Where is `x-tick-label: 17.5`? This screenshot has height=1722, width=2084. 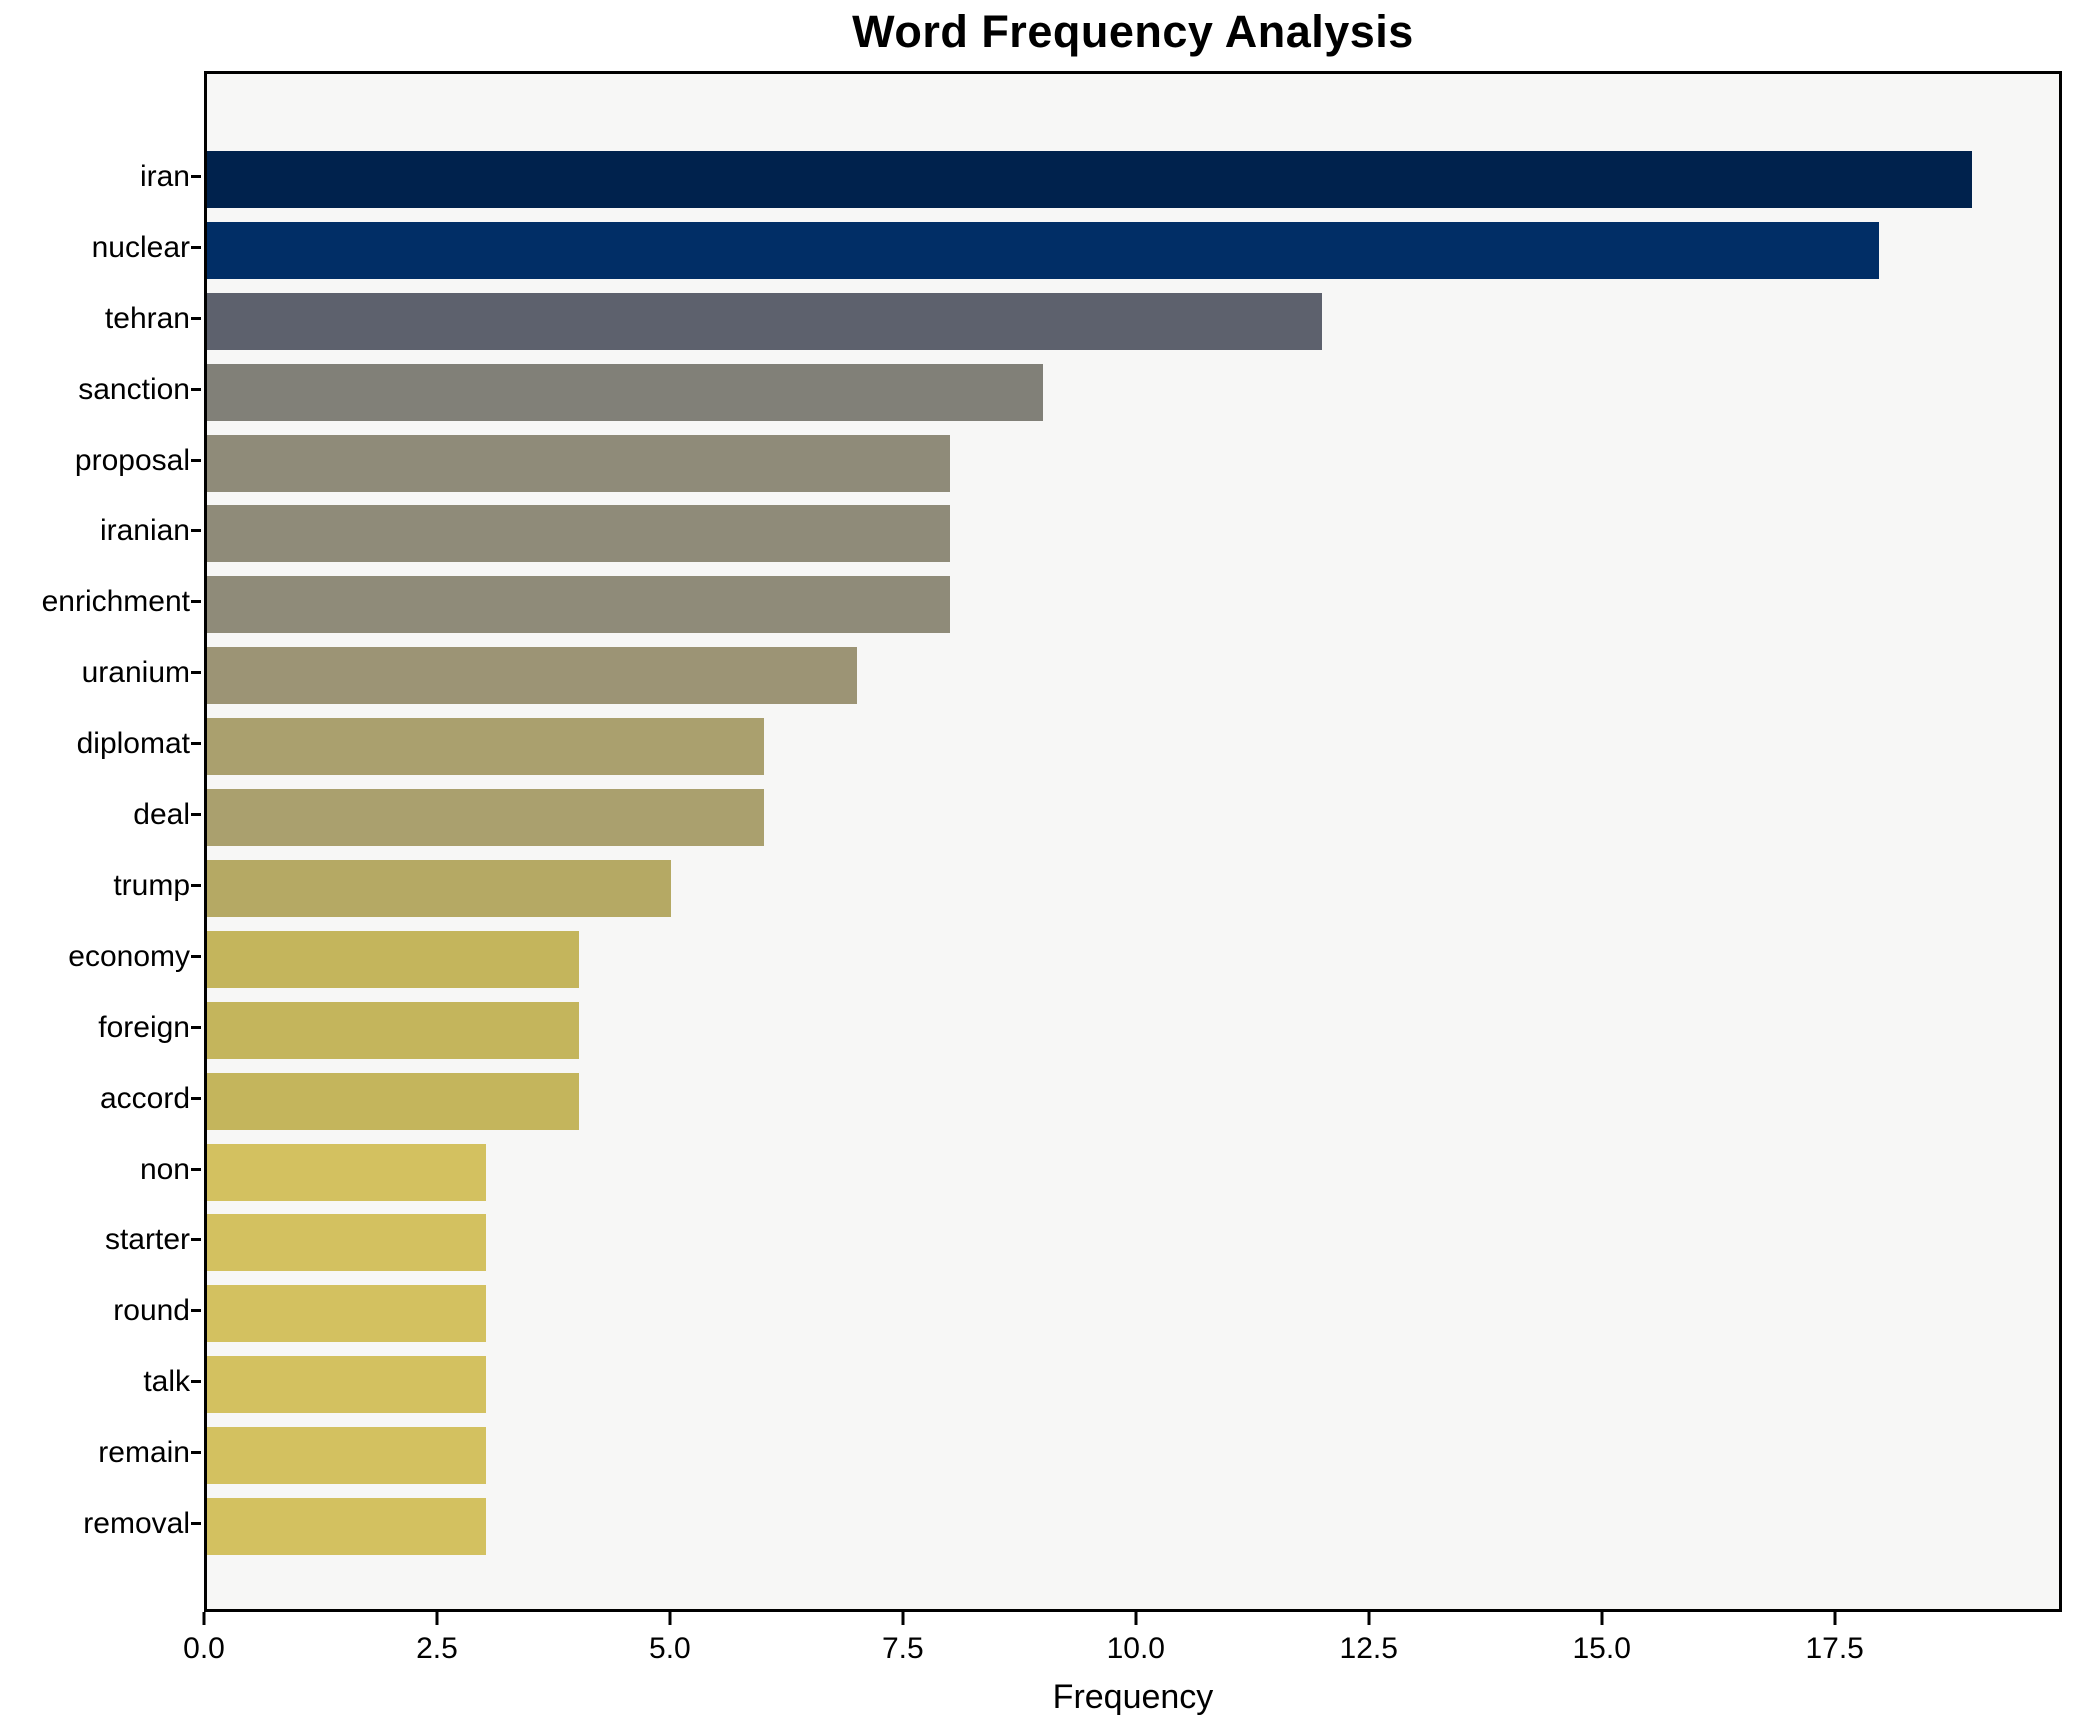
x-tick-label: 17.5 is located at coordinates (1834, 1648).